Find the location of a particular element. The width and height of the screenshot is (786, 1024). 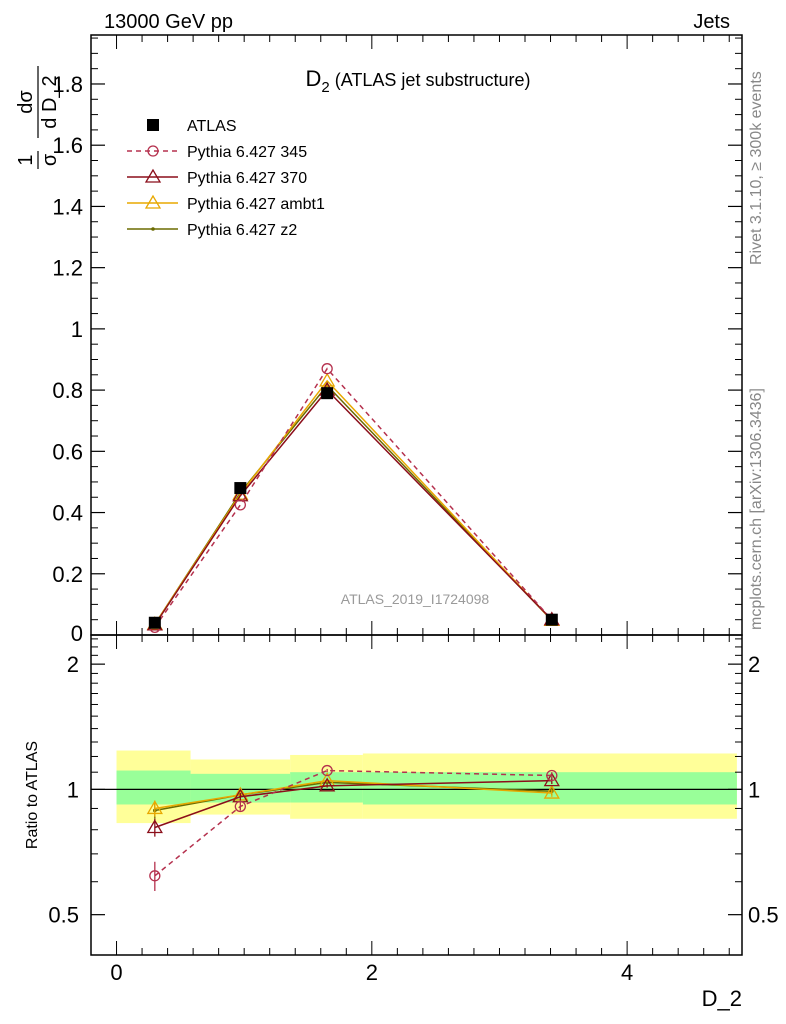

title-description: (ATLAS jet substructure) is located at coordinates (430, 80).